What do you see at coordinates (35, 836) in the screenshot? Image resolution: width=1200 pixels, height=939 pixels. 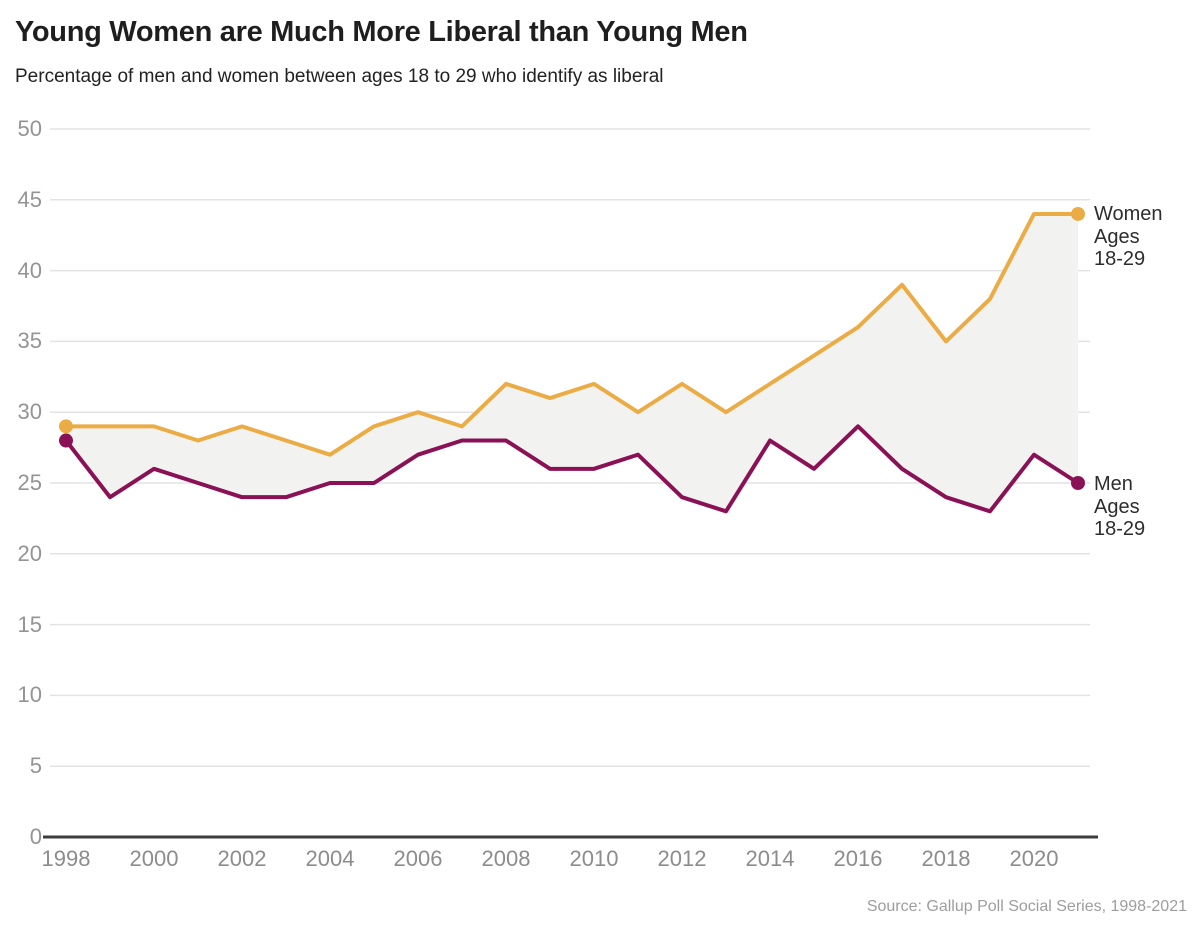 I see `y-tick-label: 0` at bounding box center [35, 836].